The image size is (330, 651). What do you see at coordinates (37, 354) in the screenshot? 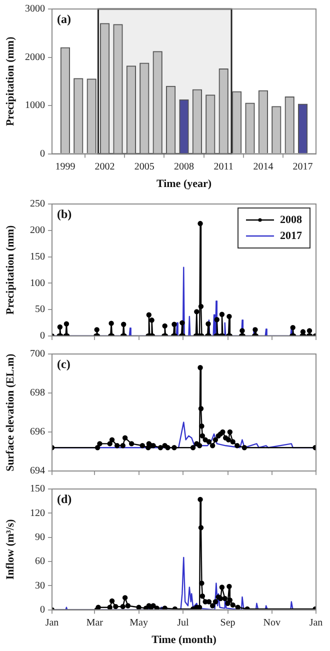
I see `y-tick-label: 700` at bounding box center [37, 354].